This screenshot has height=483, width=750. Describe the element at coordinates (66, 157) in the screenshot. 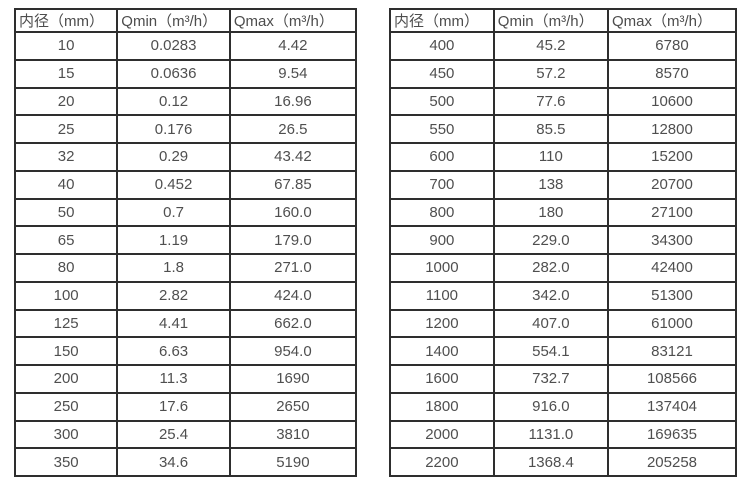

I see `table-cell: 32` at that location.